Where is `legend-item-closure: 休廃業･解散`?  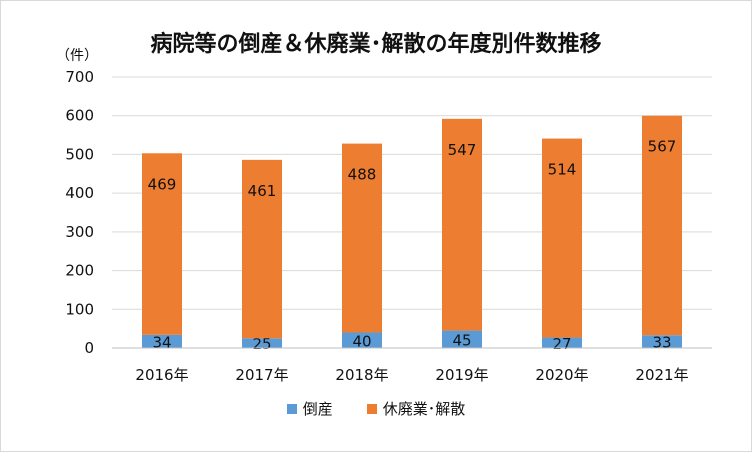
legend-item-closure: 休廃業･解散 is located at coordinates (416, 408).